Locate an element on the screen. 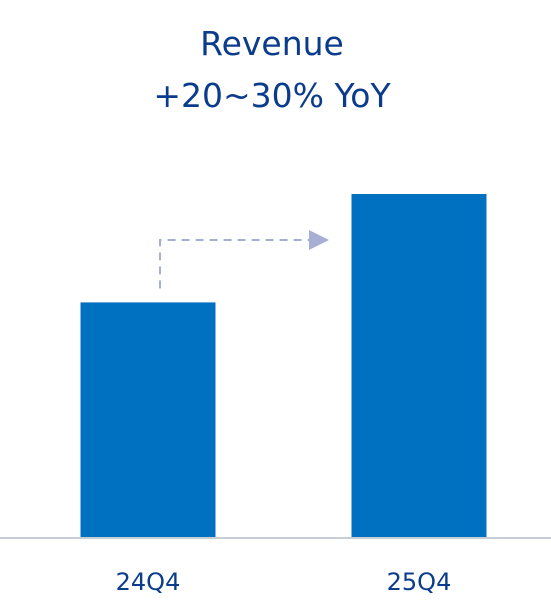  x-tick-label: 25Q4 is located at coordinates (419, 582).